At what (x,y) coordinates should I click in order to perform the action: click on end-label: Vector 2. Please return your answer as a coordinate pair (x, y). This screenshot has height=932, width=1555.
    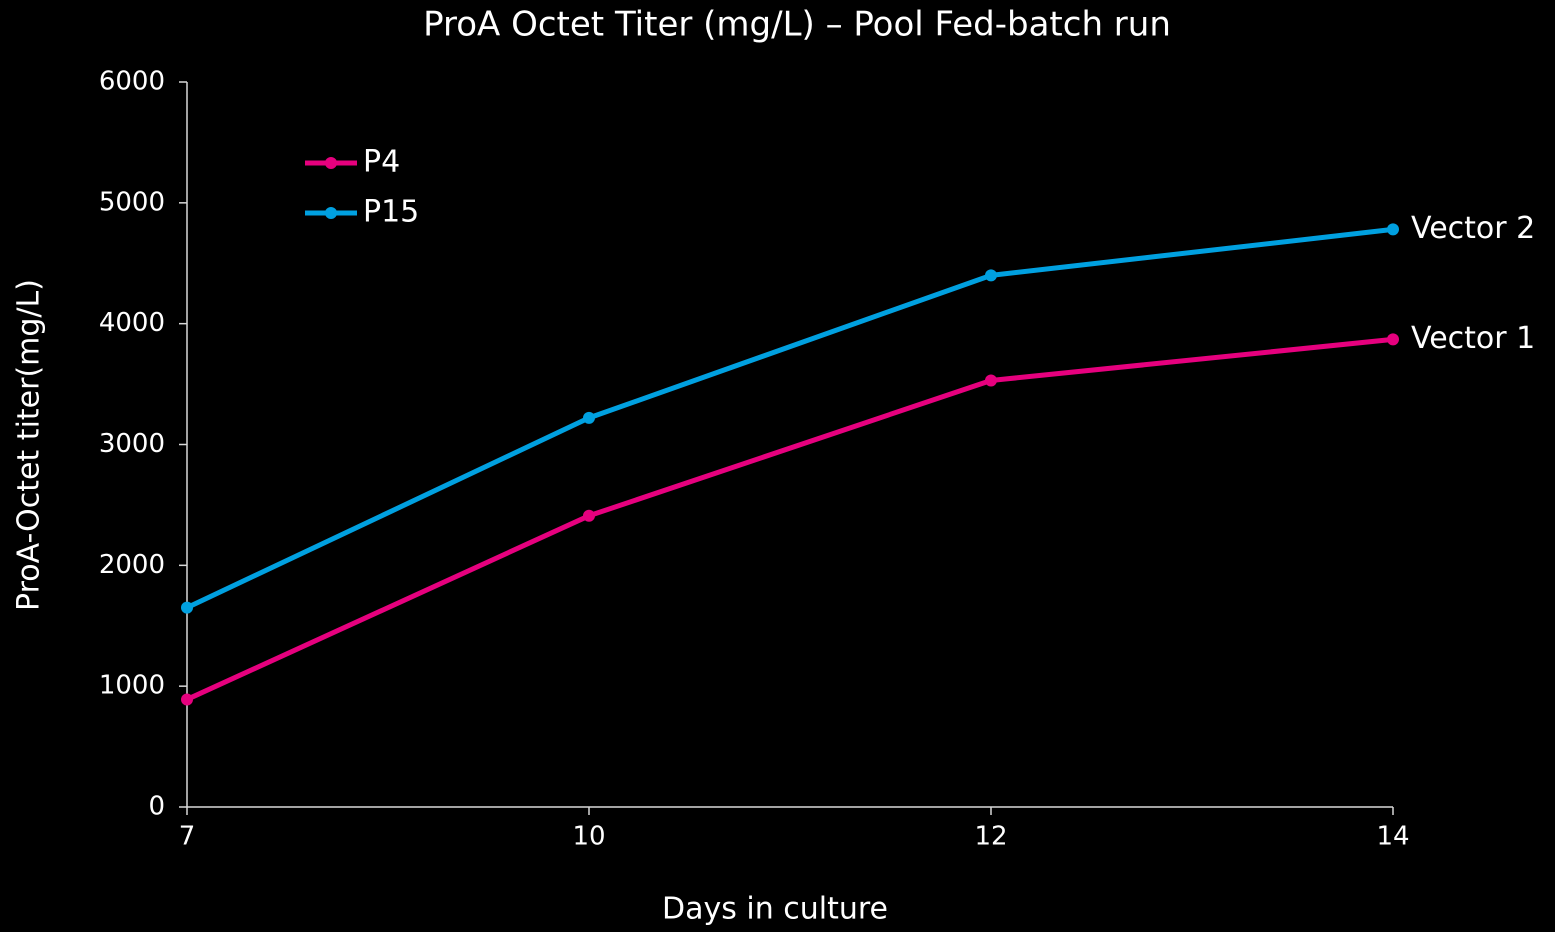
    Looking at the image, I should click on (1473, 228).